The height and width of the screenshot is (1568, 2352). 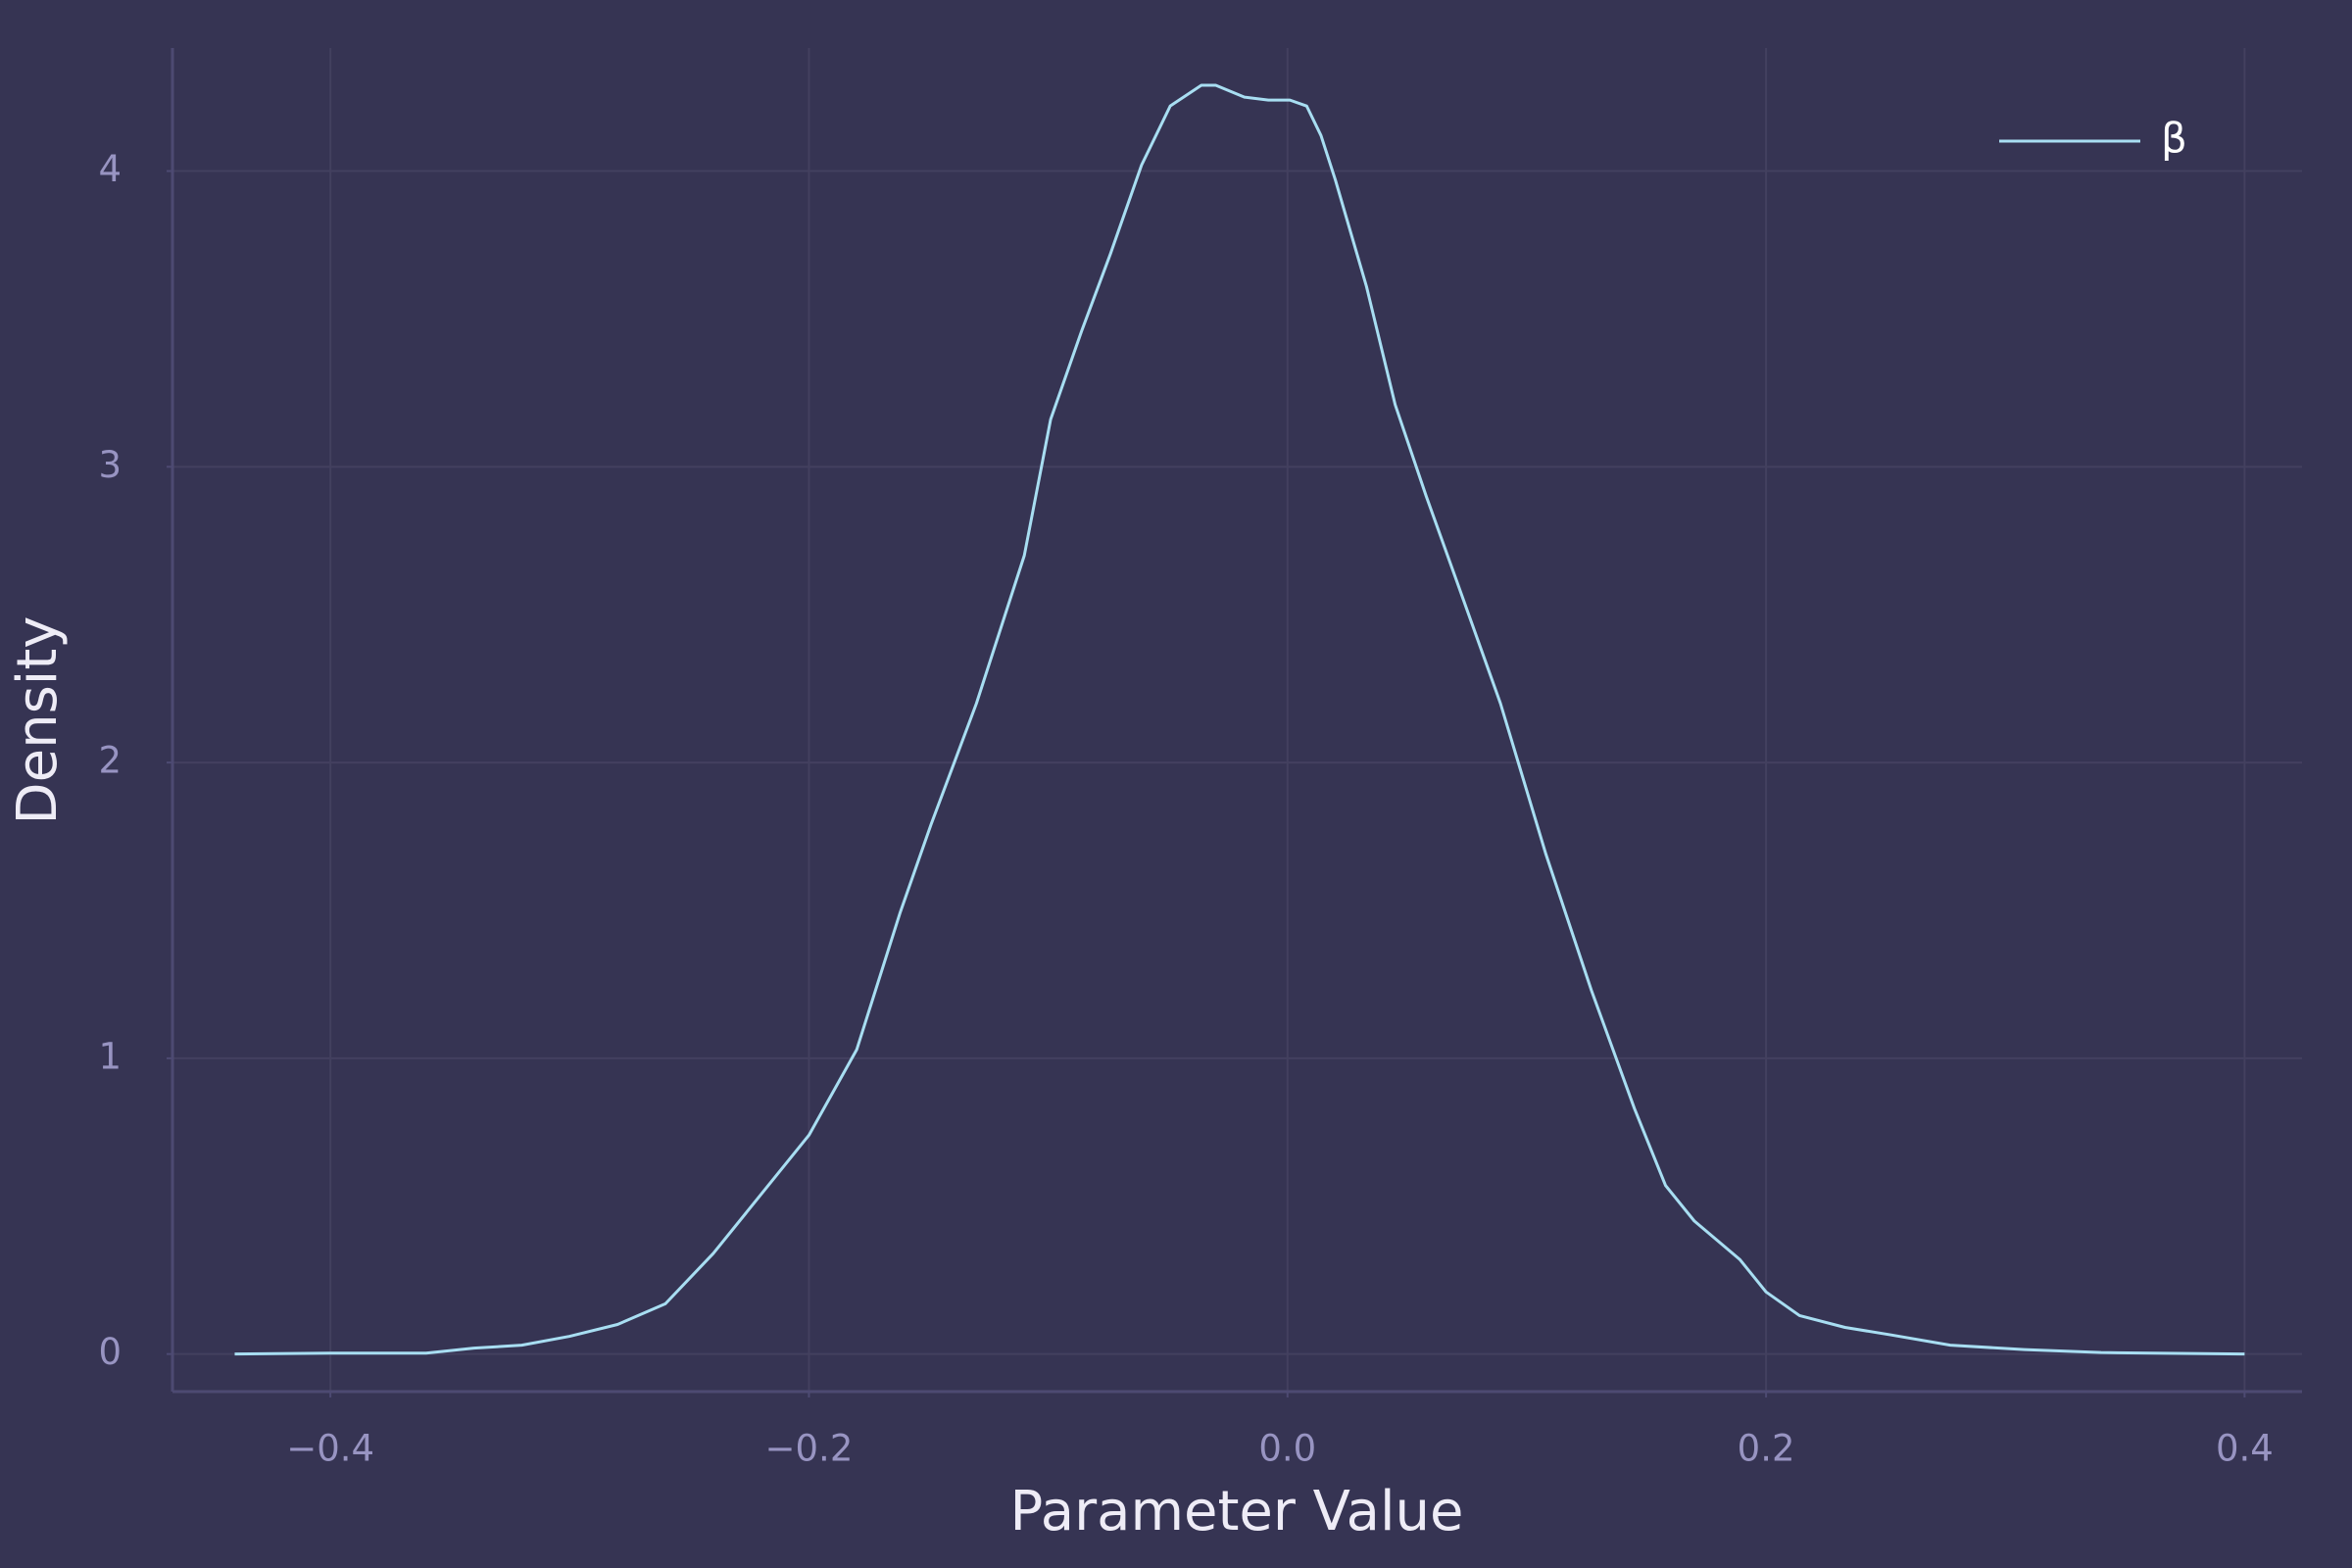 What do you see at coordinates (2174, 139) in the screenshot?
I see `legend-label: β` at bounding box center [2174, 139].